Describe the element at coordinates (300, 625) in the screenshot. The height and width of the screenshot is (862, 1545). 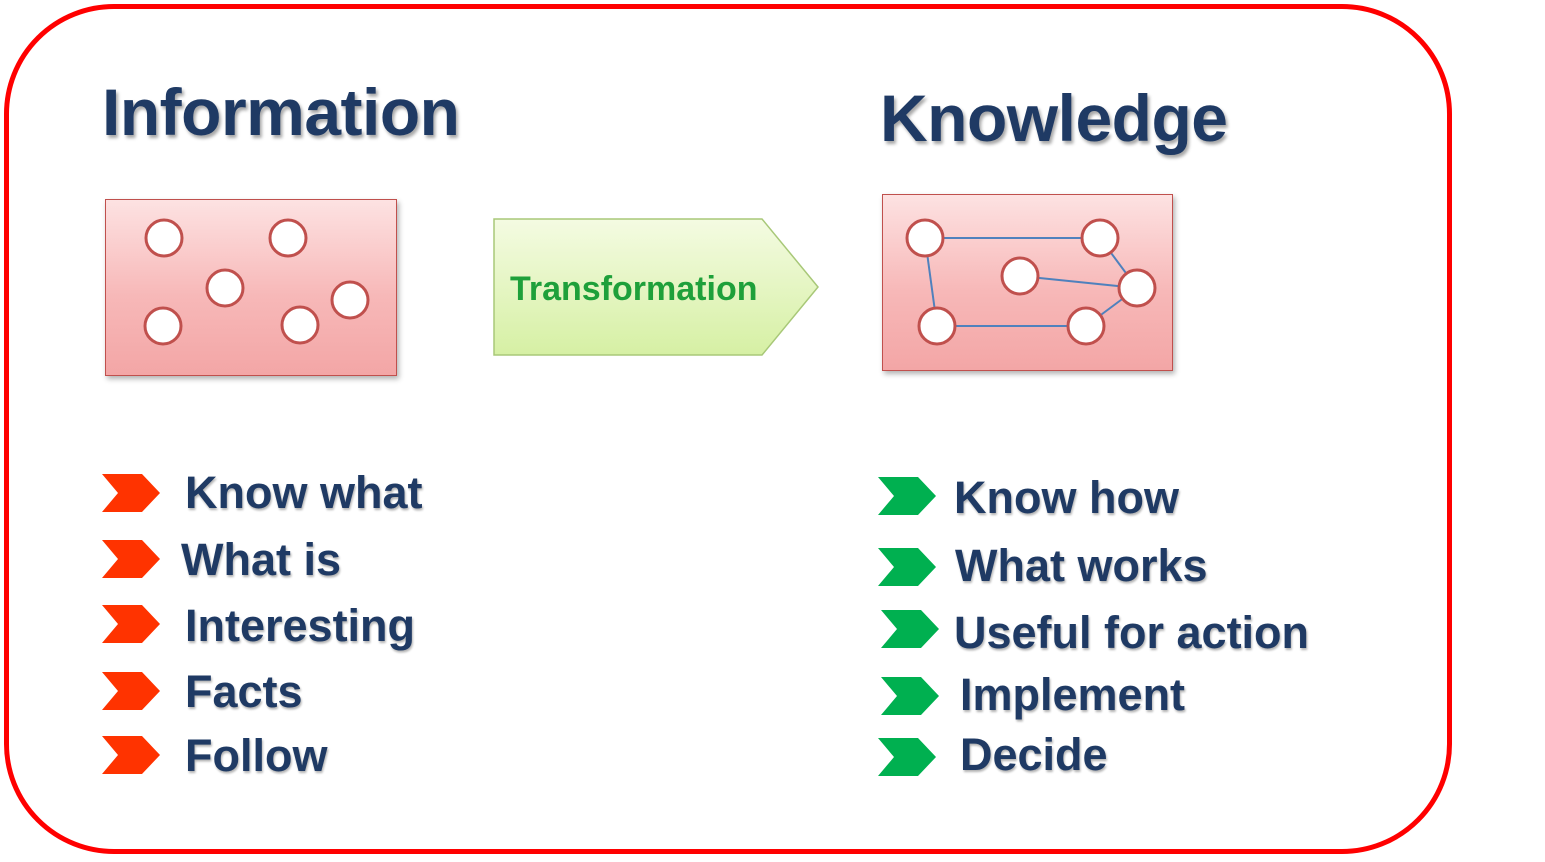
I see `information-item-text: Interesting` at that location.